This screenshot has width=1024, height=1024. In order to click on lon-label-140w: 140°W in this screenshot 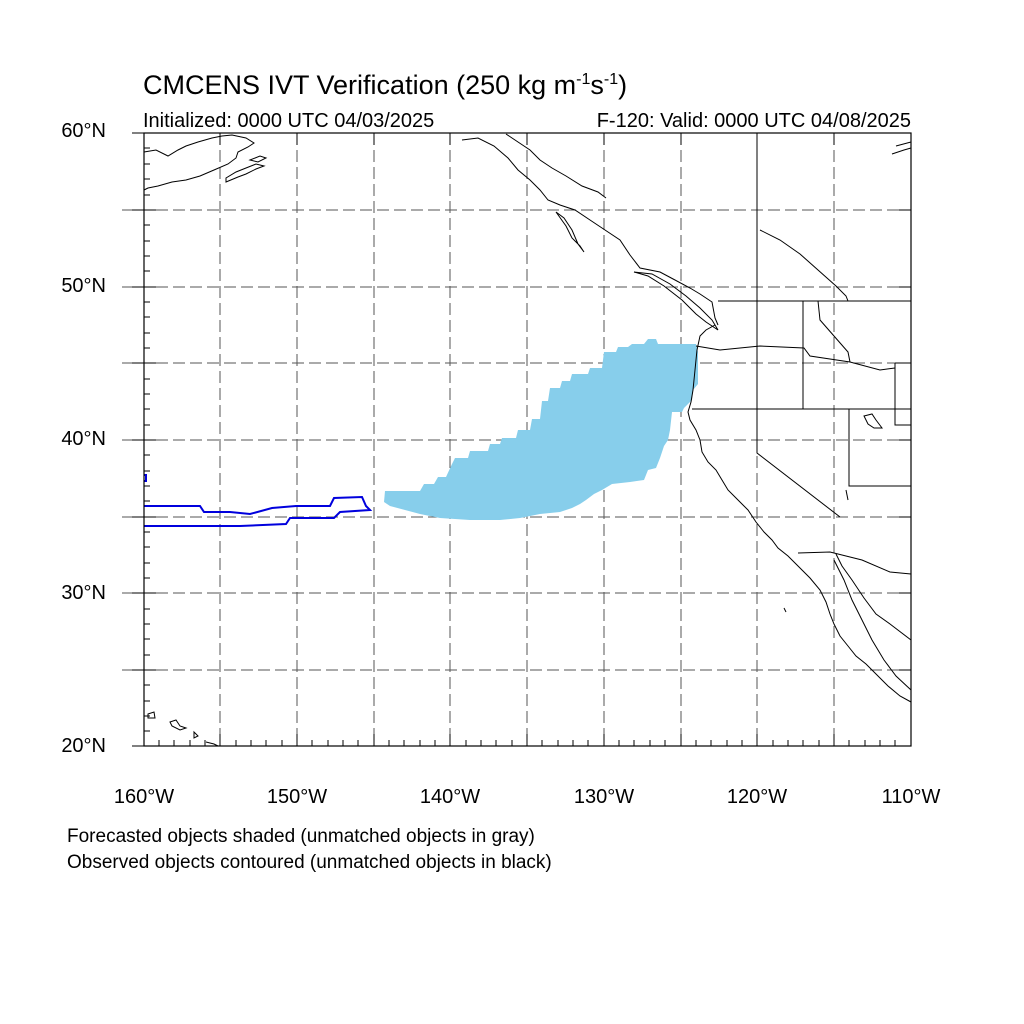, I will do `click(450, 797)`.